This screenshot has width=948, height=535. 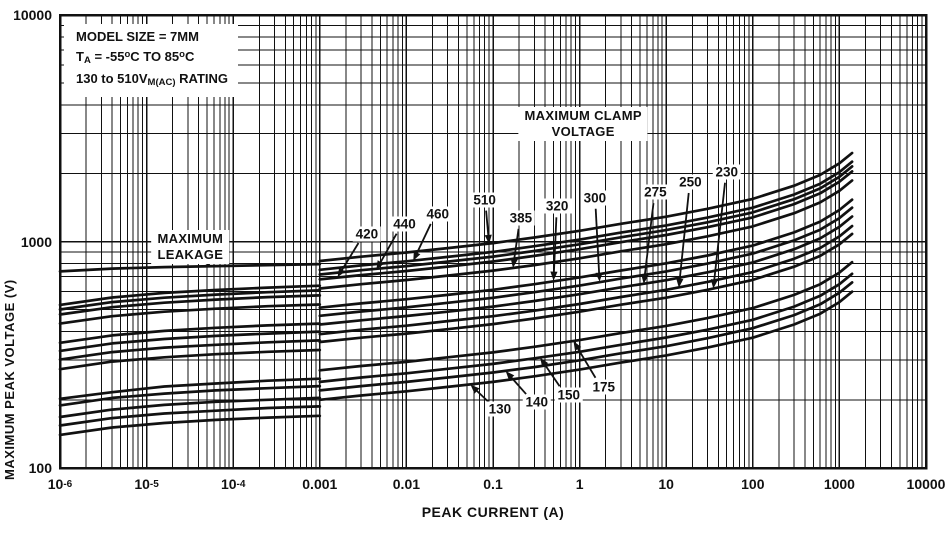 What do you see at coordinates (493, 512) in the screenshot?
I see `x-axis-title: PEAK CURRENT (A)` at bounding box center [493, 512].